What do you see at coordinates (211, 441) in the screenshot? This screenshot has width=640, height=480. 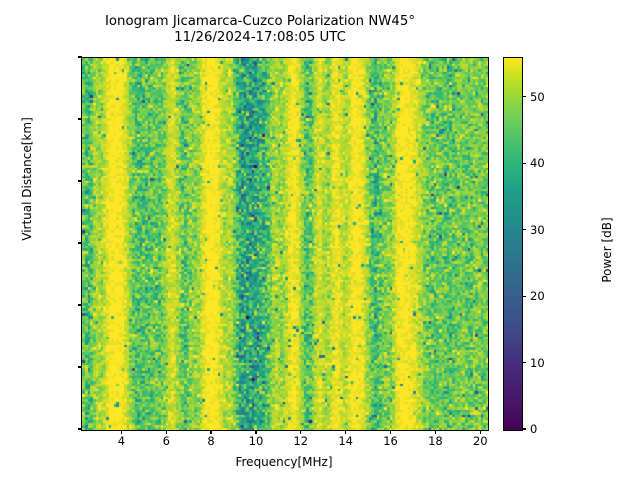 I see `x-tick-label: 8` at bounding box center [211, 441].